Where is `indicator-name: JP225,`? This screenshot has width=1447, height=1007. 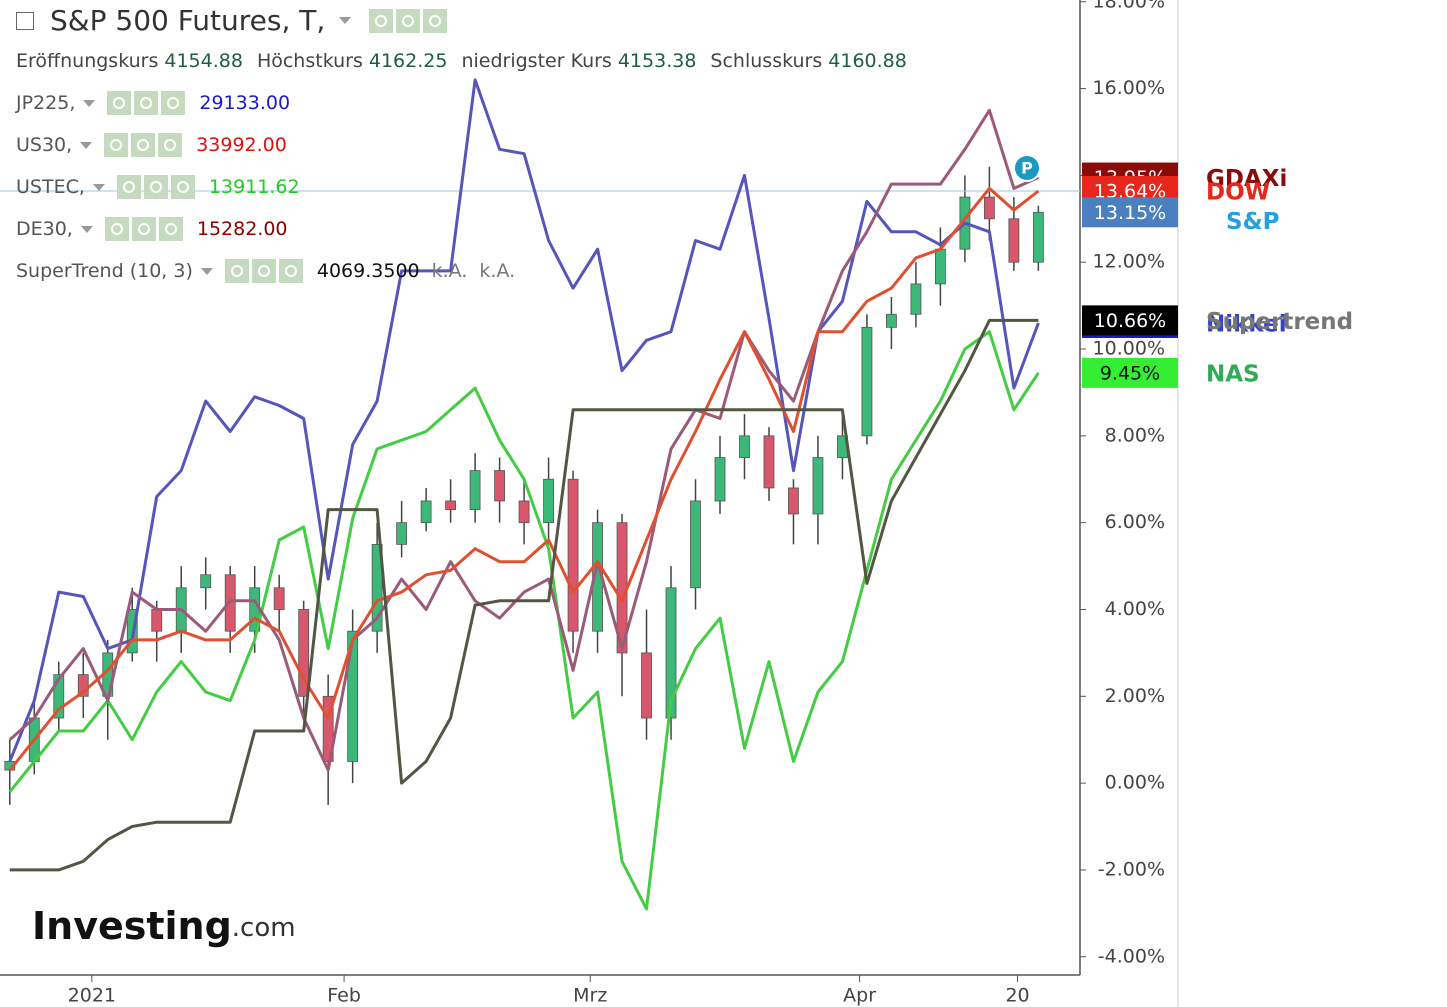
indicator-name: JP225, is located at coordinates (46, 103).